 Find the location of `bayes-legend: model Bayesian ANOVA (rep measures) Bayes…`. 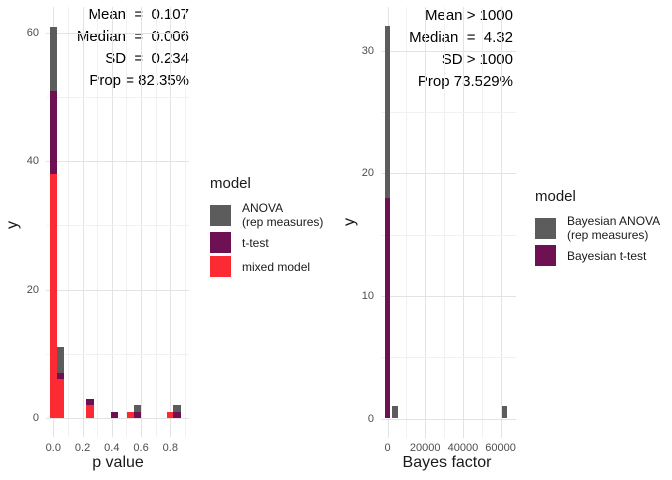

bayes-legend: model Bayesian ANOVA (rep measures) Bayes… is located at coordinates (597, 228).